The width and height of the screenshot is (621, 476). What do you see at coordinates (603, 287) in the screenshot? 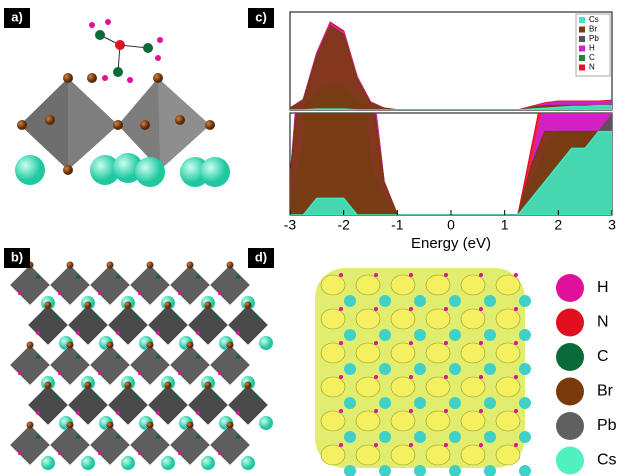
I see `legend-label: H` at bounding box center [603, 287].